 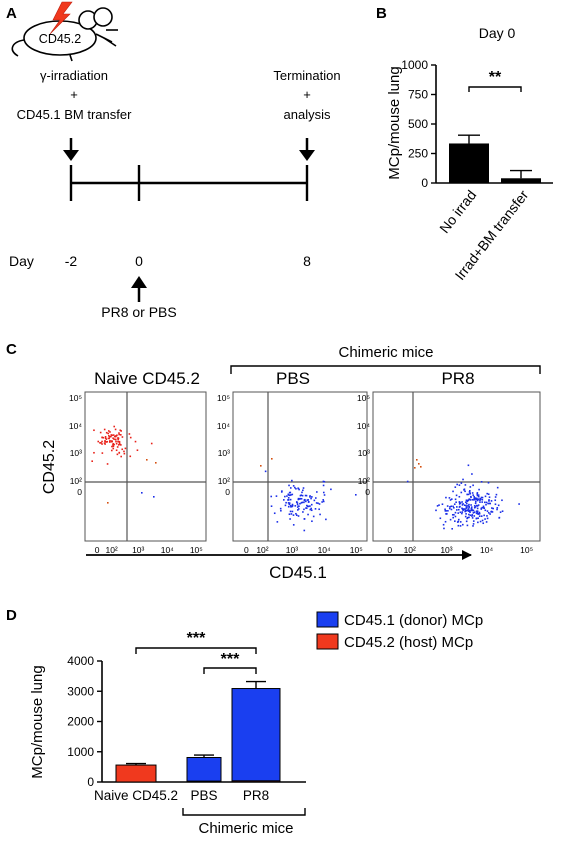 What do you see at coordinates (292, 550) in the screenshot?
I see `flow-xtick-label: 10³` at bounding box center [292, 550].